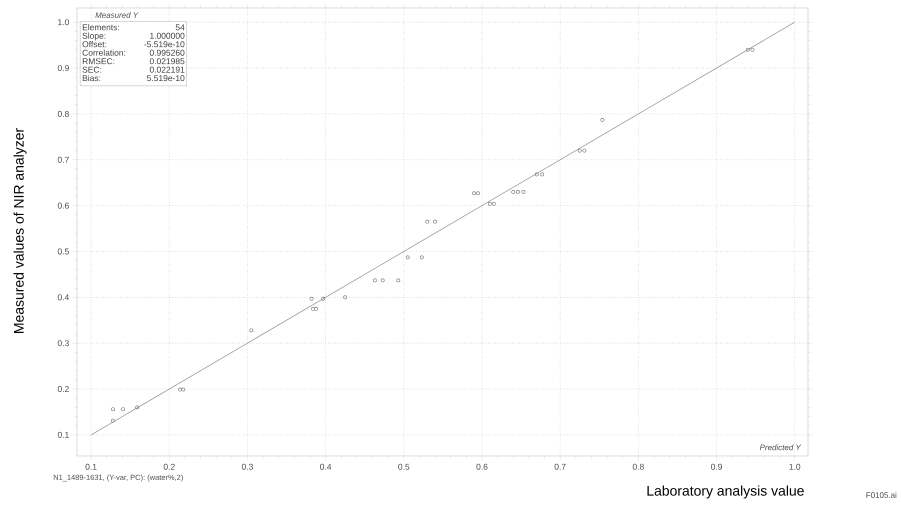  I want to click on annotation: SEC:, so click(92, 69).